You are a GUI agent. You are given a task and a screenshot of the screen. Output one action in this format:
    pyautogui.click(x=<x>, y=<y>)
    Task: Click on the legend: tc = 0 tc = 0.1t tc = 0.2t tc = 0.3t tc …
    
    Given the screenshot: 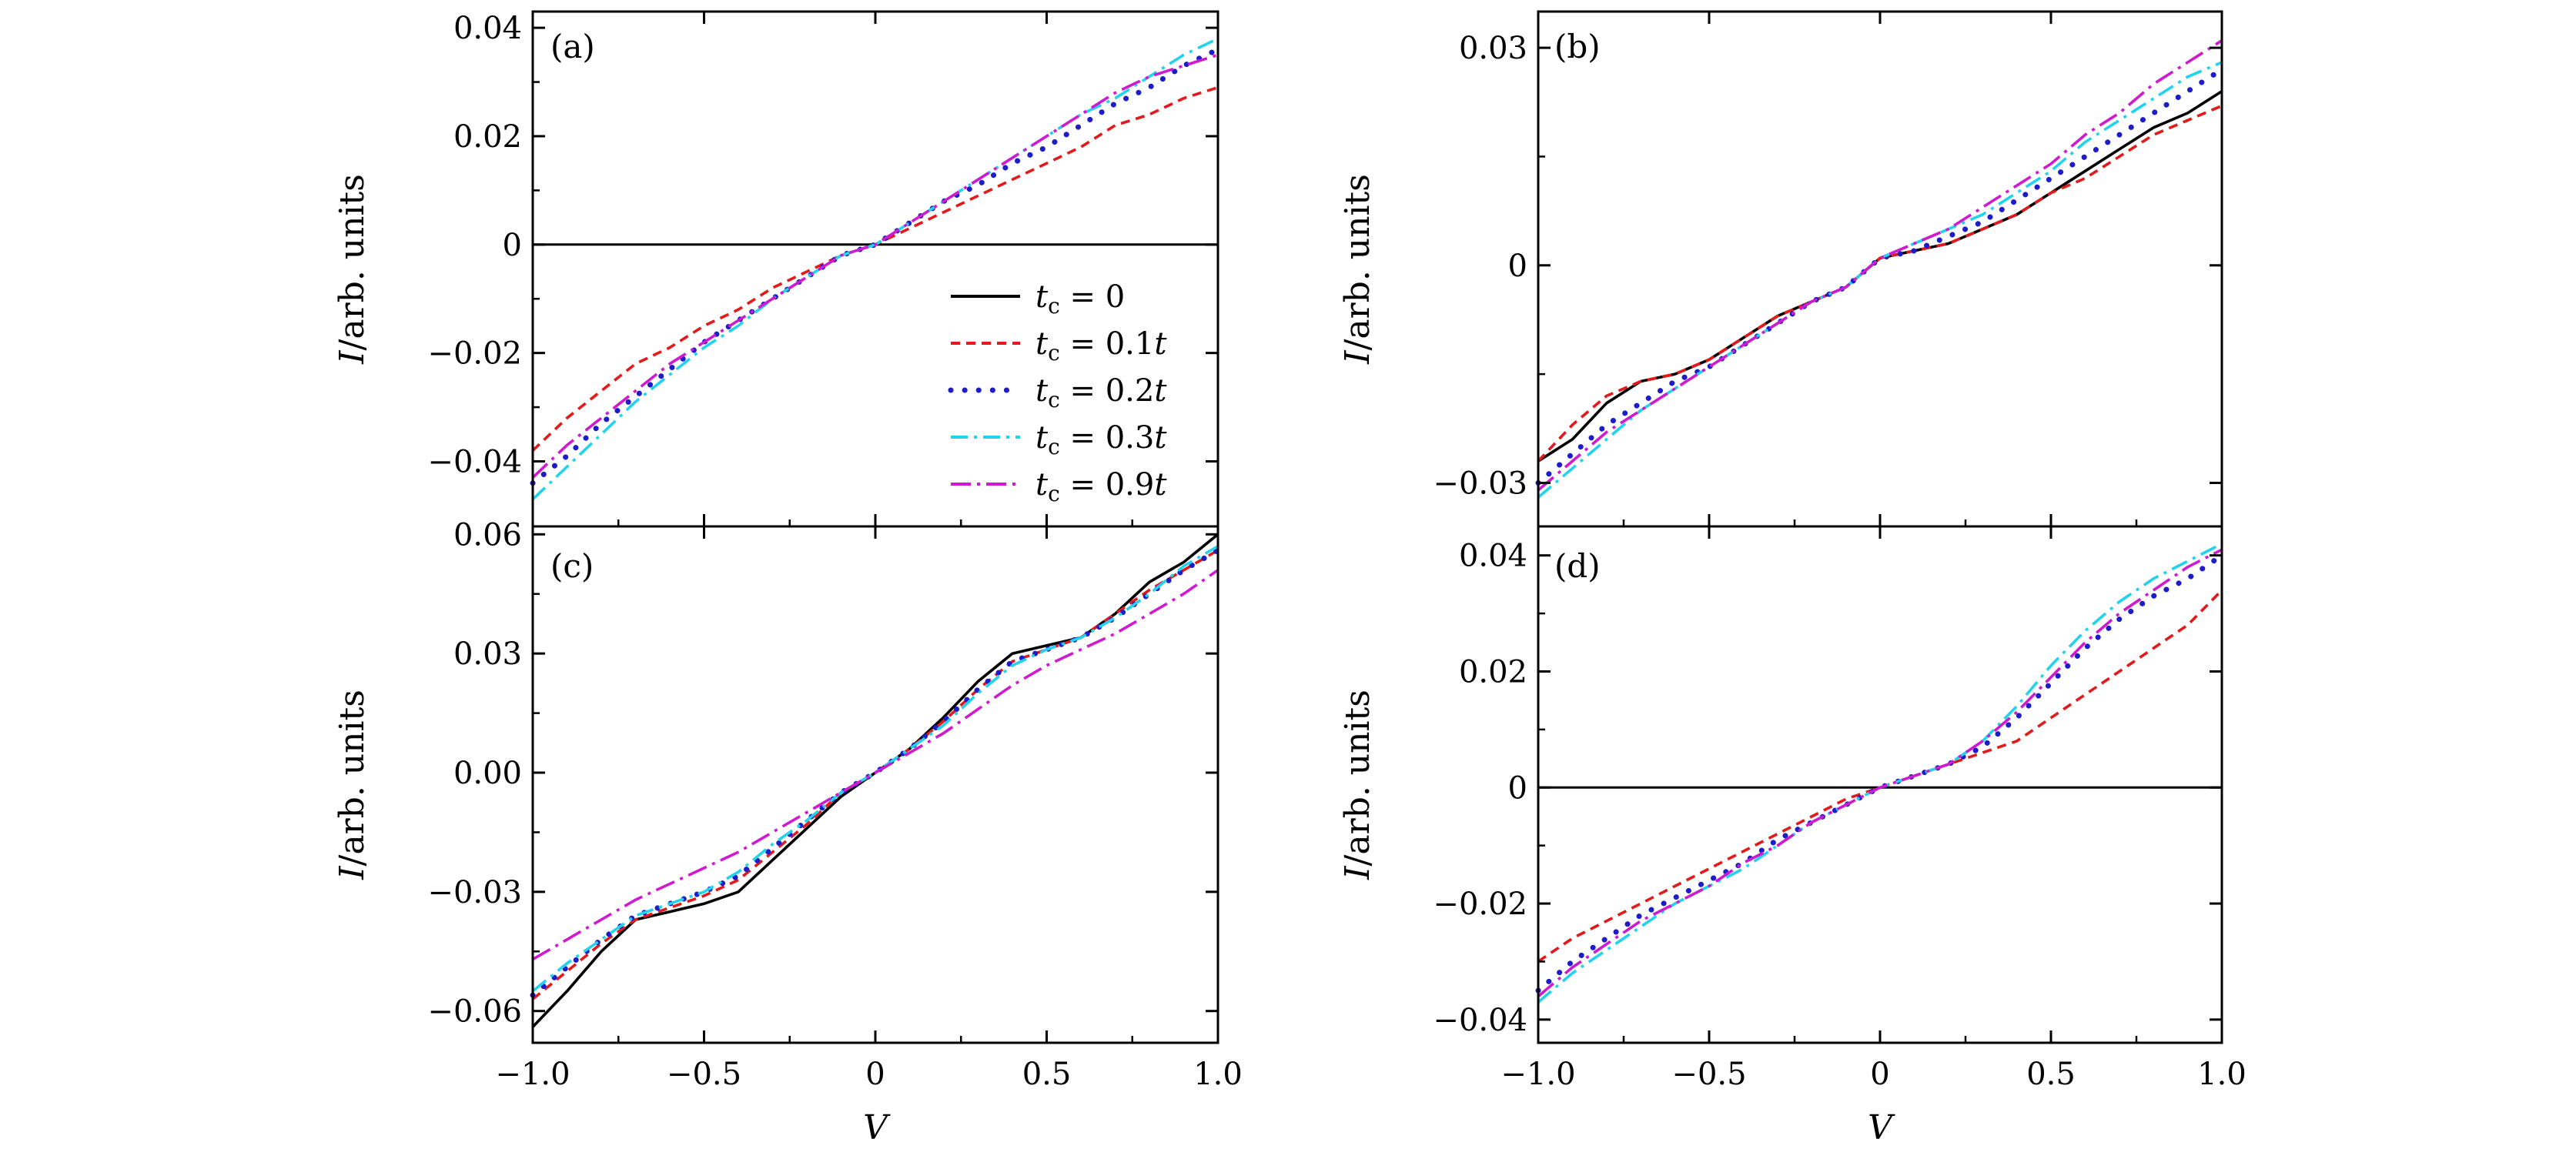 What is the action you would take?
    pyautogui.click(x=1057, y=392)
    